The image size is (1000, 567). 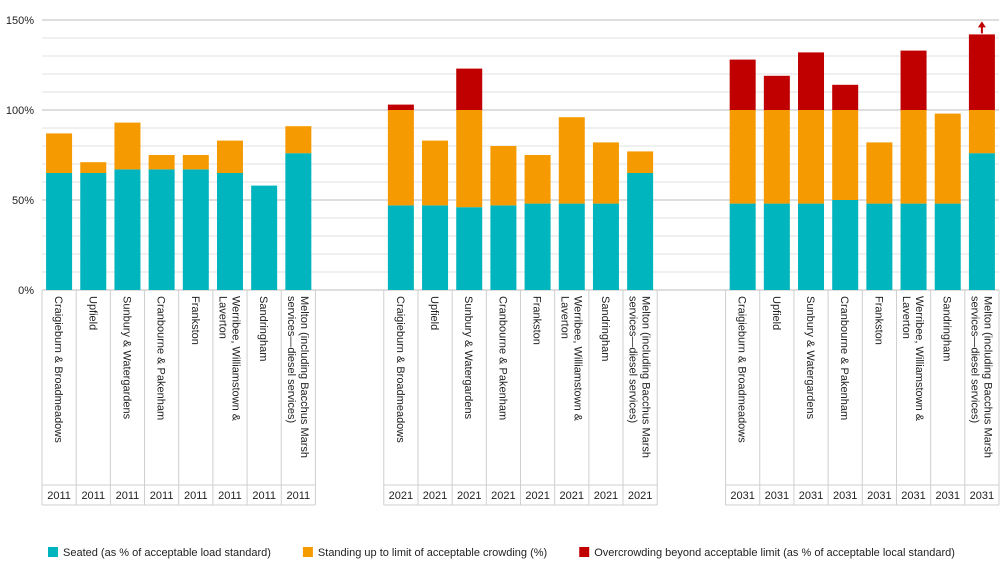 What do you see at coordinates (981, 24) in the screenshot?
I see `arrow-head` at bounding box center [981, 24].